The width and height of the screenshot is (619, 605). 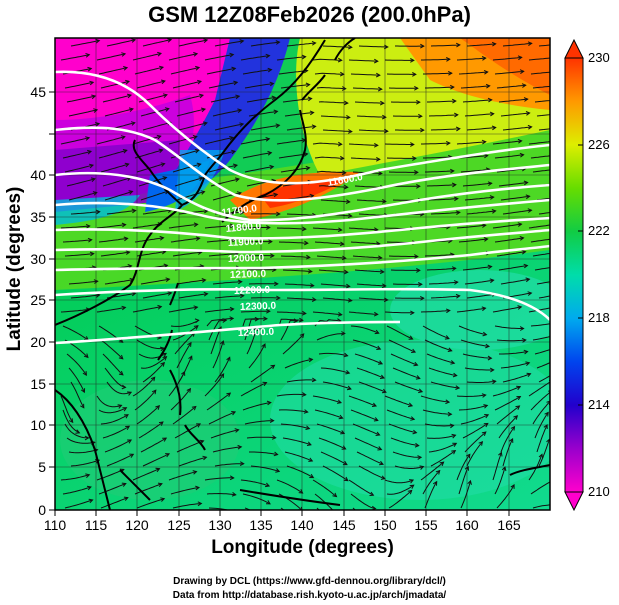 I want to click on contour-label: 11800.0, so click(x=243, y=228).